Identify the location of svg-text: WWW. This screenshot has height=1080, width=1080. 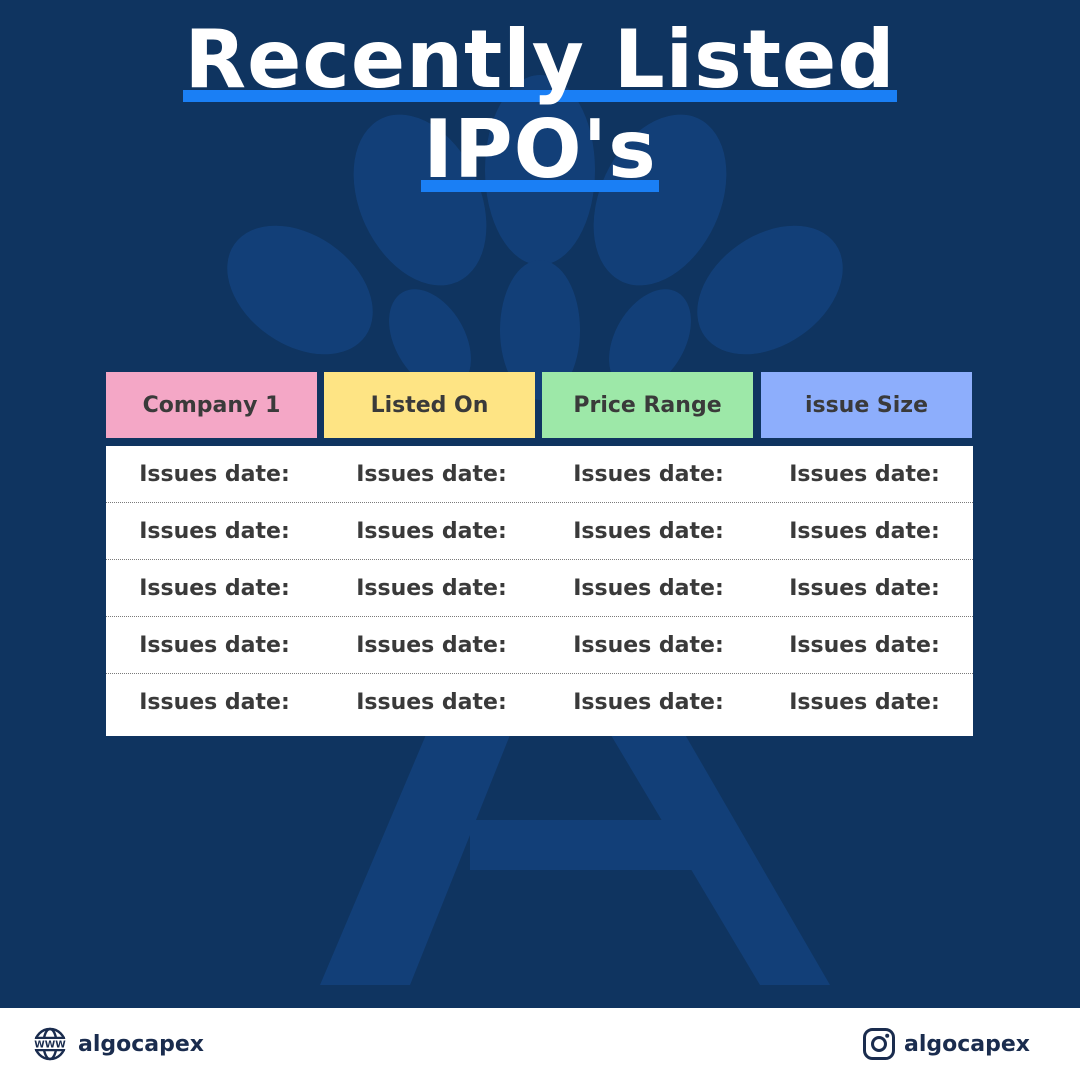
(50, 1045).